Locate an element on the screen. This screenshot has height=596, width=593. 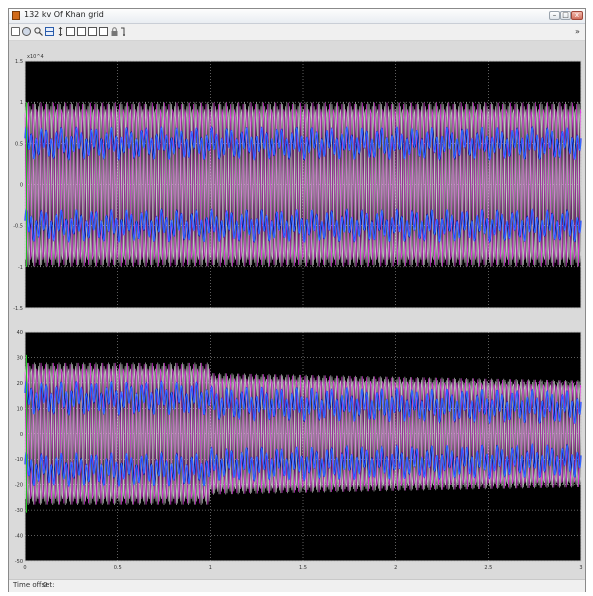
y-tick-label: -50 is located at coordinates (19, 562).